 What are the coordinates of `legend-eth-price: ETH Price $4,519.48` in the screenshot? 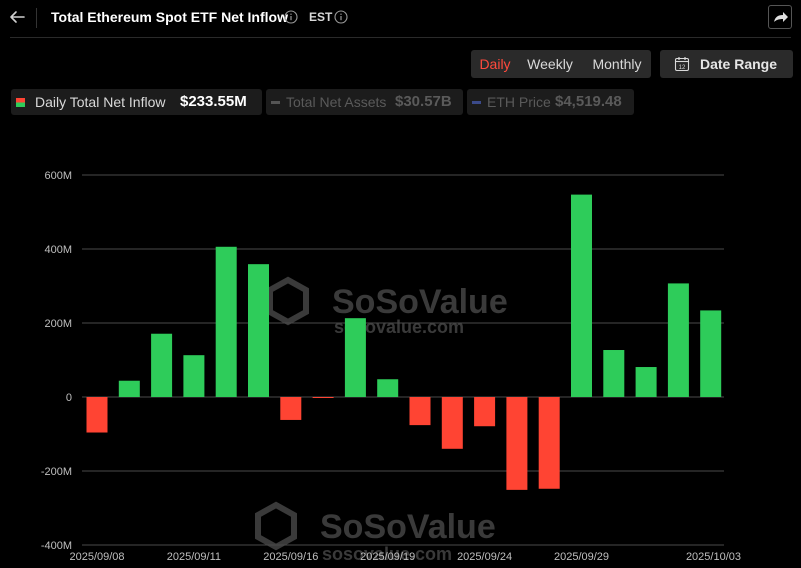 It's located at (550, 102).